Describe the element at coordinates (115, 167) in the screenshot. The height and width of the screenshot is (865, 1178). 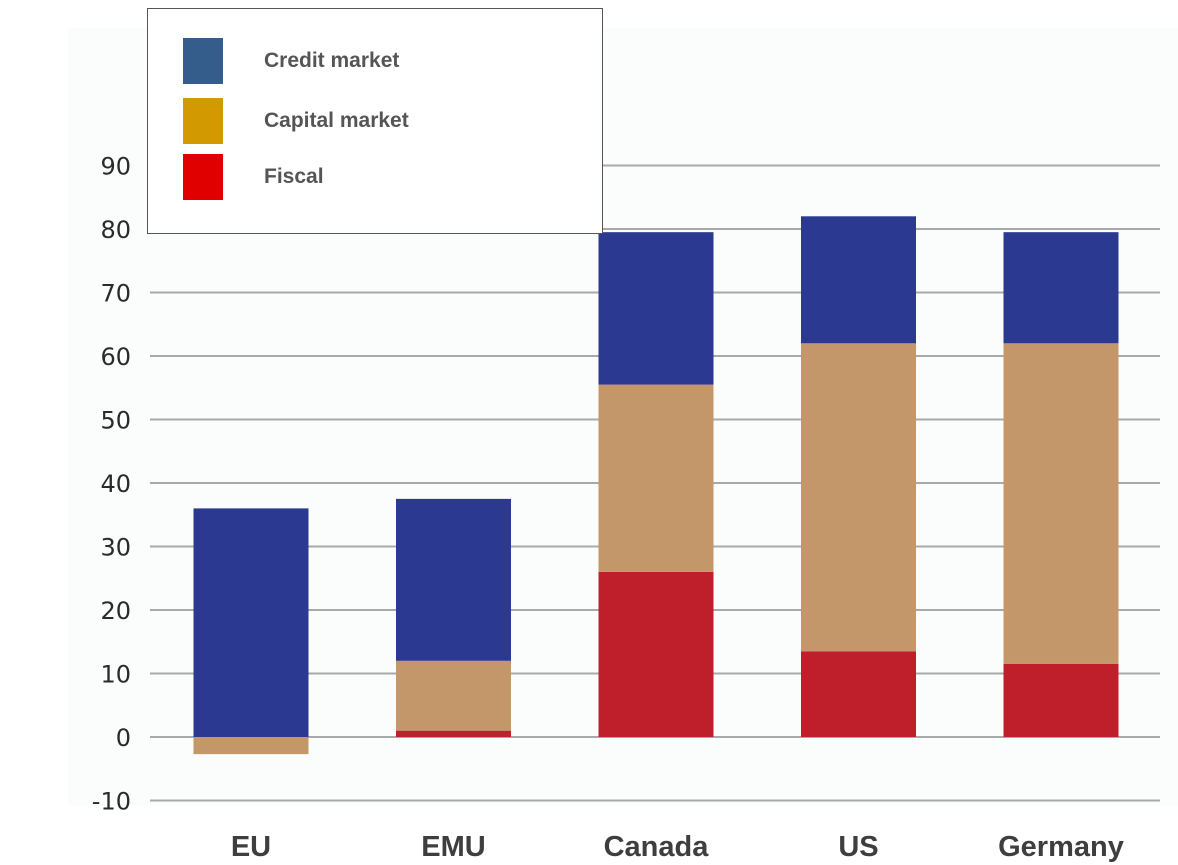
I see `y-tick-label-90: 90` at that location.